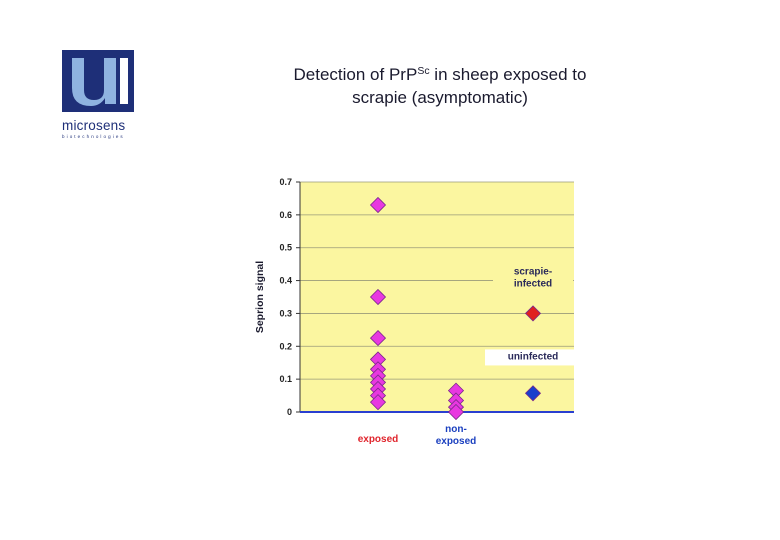 The width and height of the screenshot is (780, 540). Describe the element at coordinates (437, 297) in the screenshot. I see `plot-area` at that location.